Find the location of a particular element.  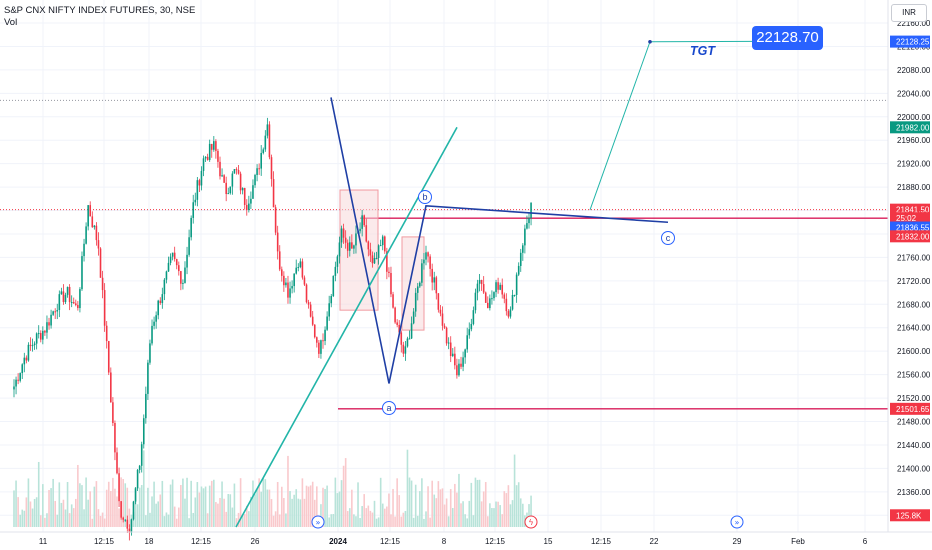

price-badge is located at coordinates (910, 515).